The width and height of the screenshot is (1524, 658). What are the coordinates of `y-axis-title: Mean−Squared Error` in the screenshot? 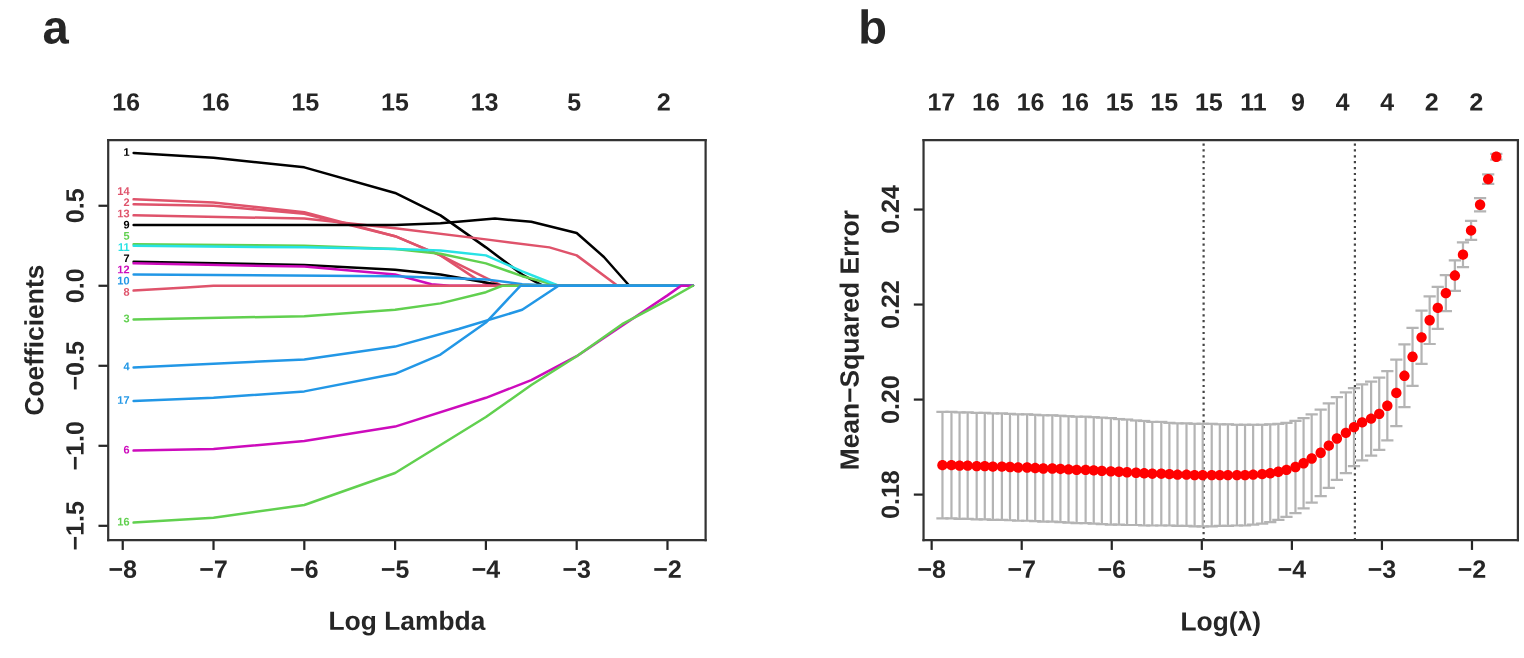 It's located at (852, 339).